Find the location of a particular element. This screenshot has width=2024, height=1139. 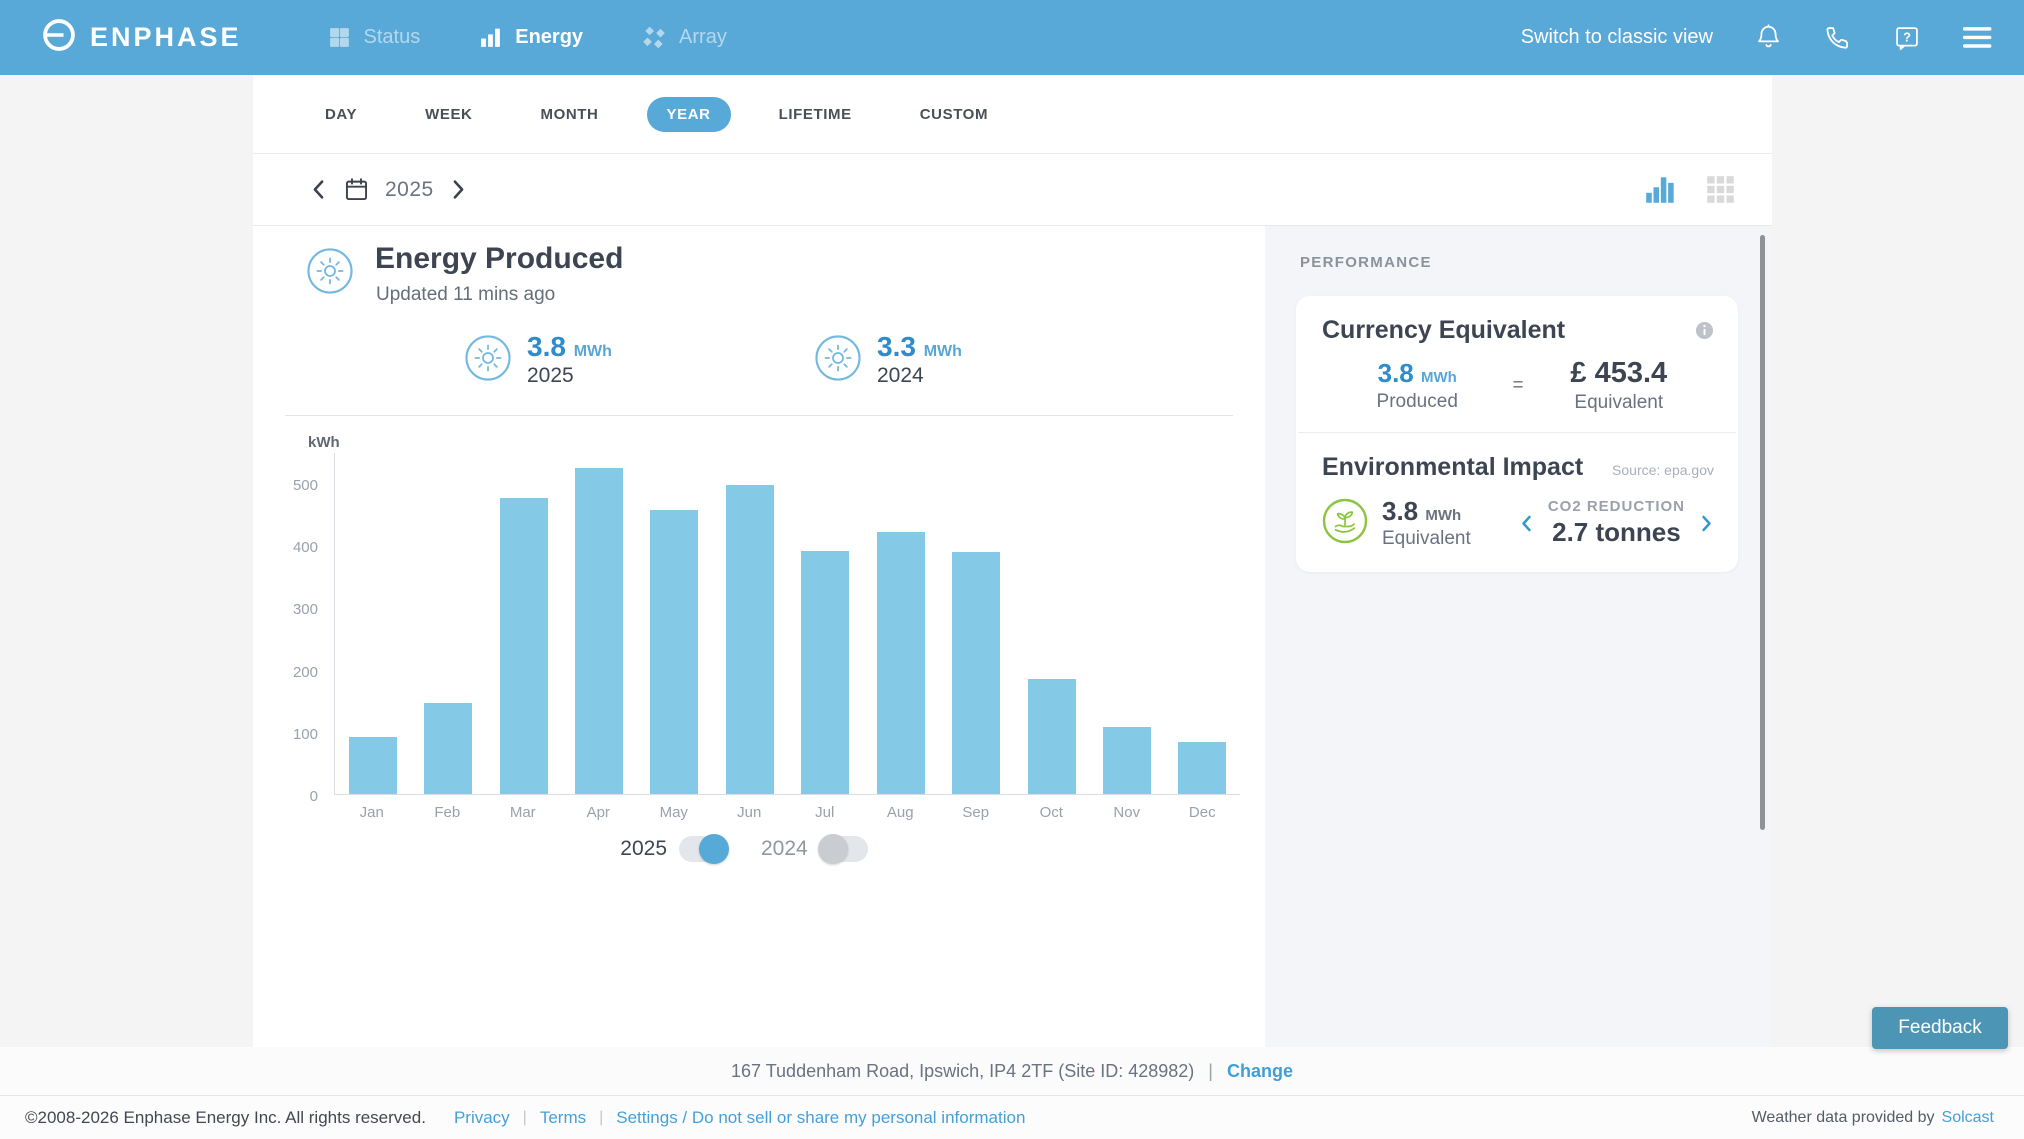

bar-jun is located at coordinates (749, 639).